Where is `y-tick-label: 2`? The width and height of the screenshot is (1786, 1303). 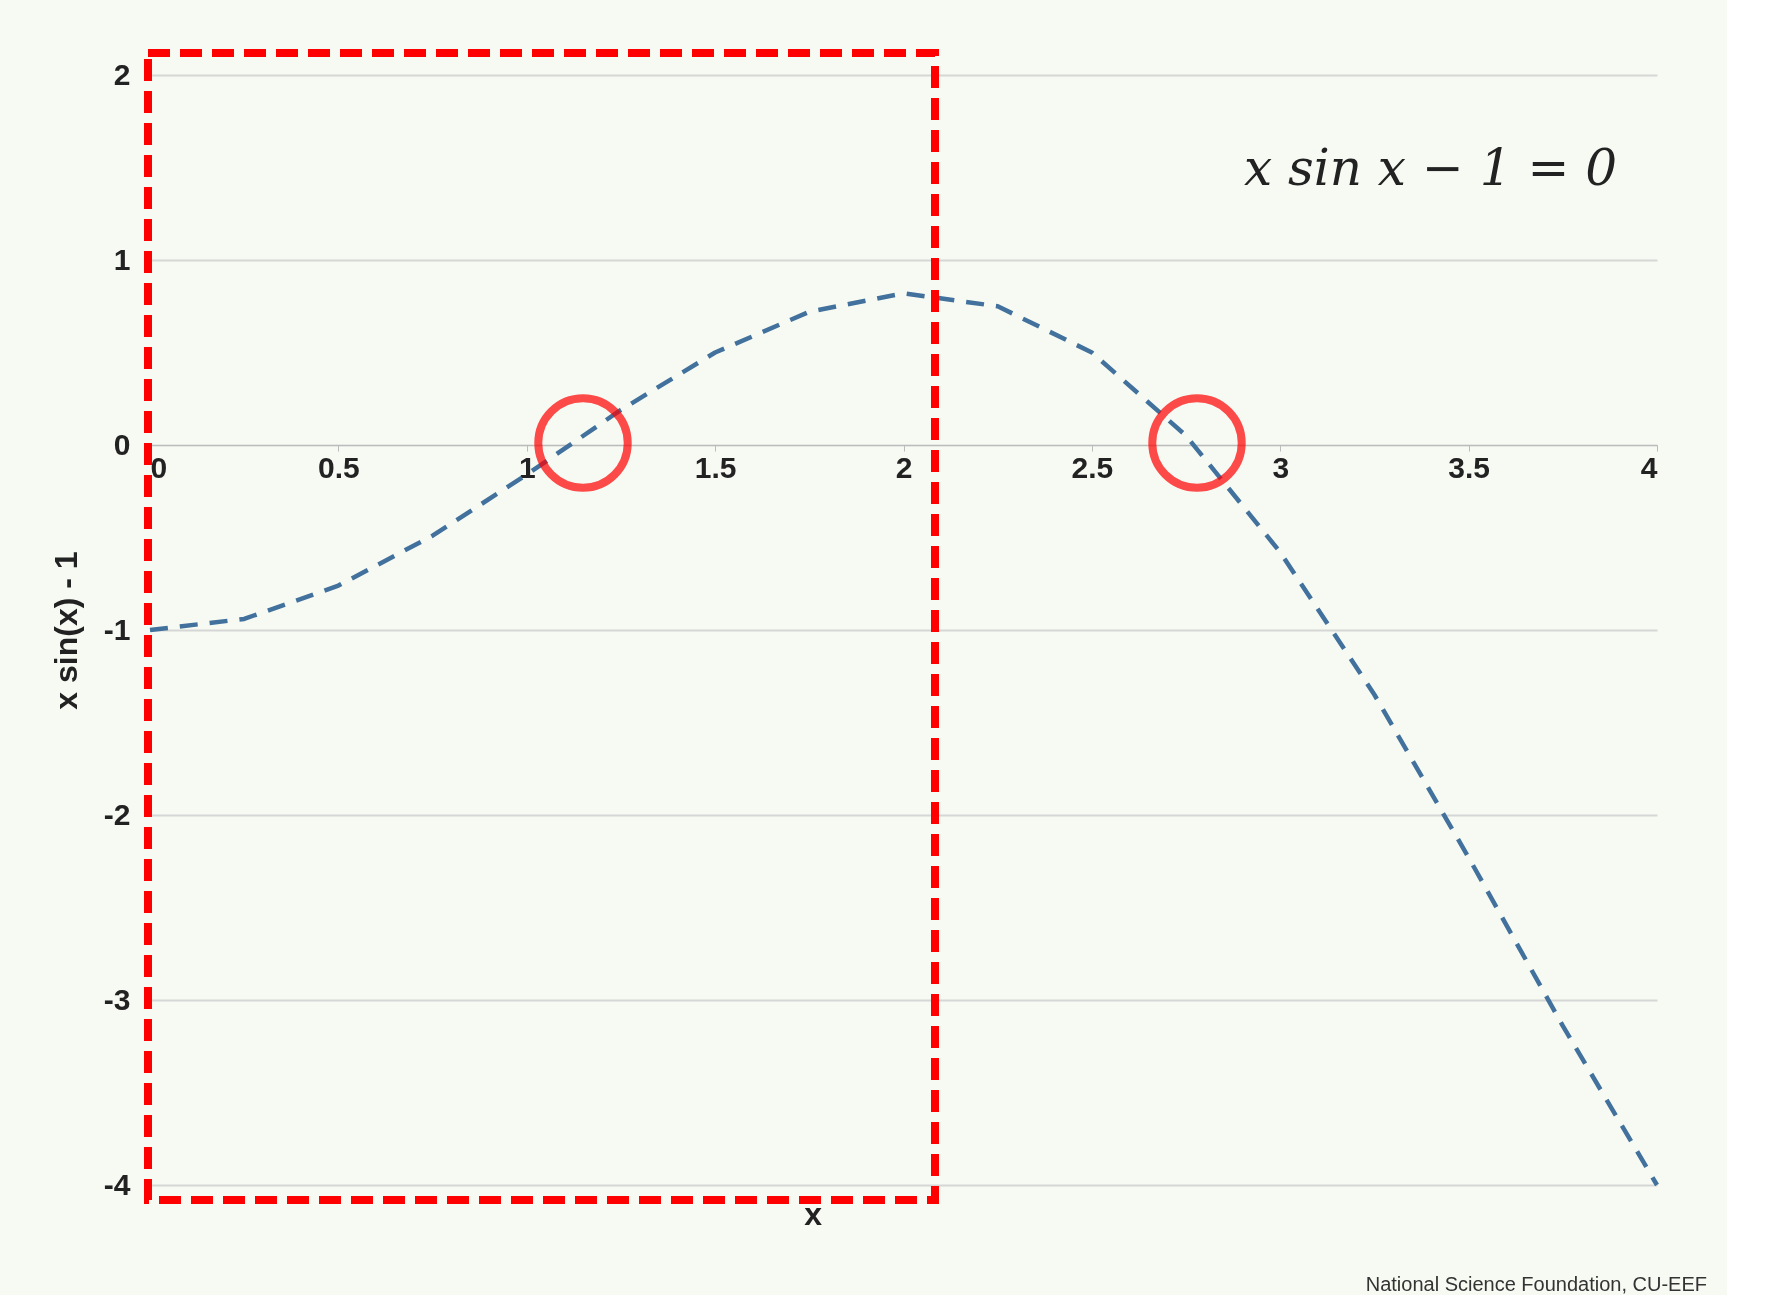 y-tick-label: 2 is located at coordinates (122, 74).